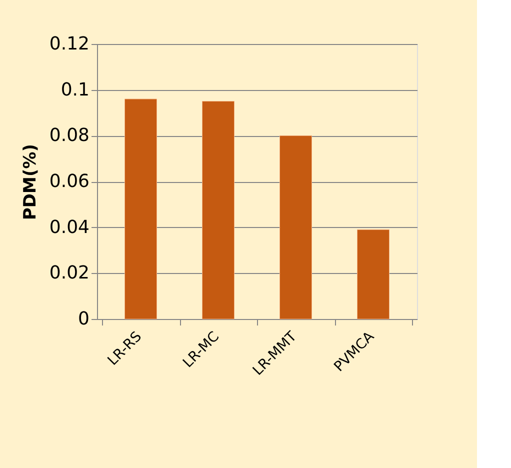 The image size is (511, 468). Describe the element at coordinates (69, 135) in the screenshot. I see `y-tick-label: 0.08` at that location.